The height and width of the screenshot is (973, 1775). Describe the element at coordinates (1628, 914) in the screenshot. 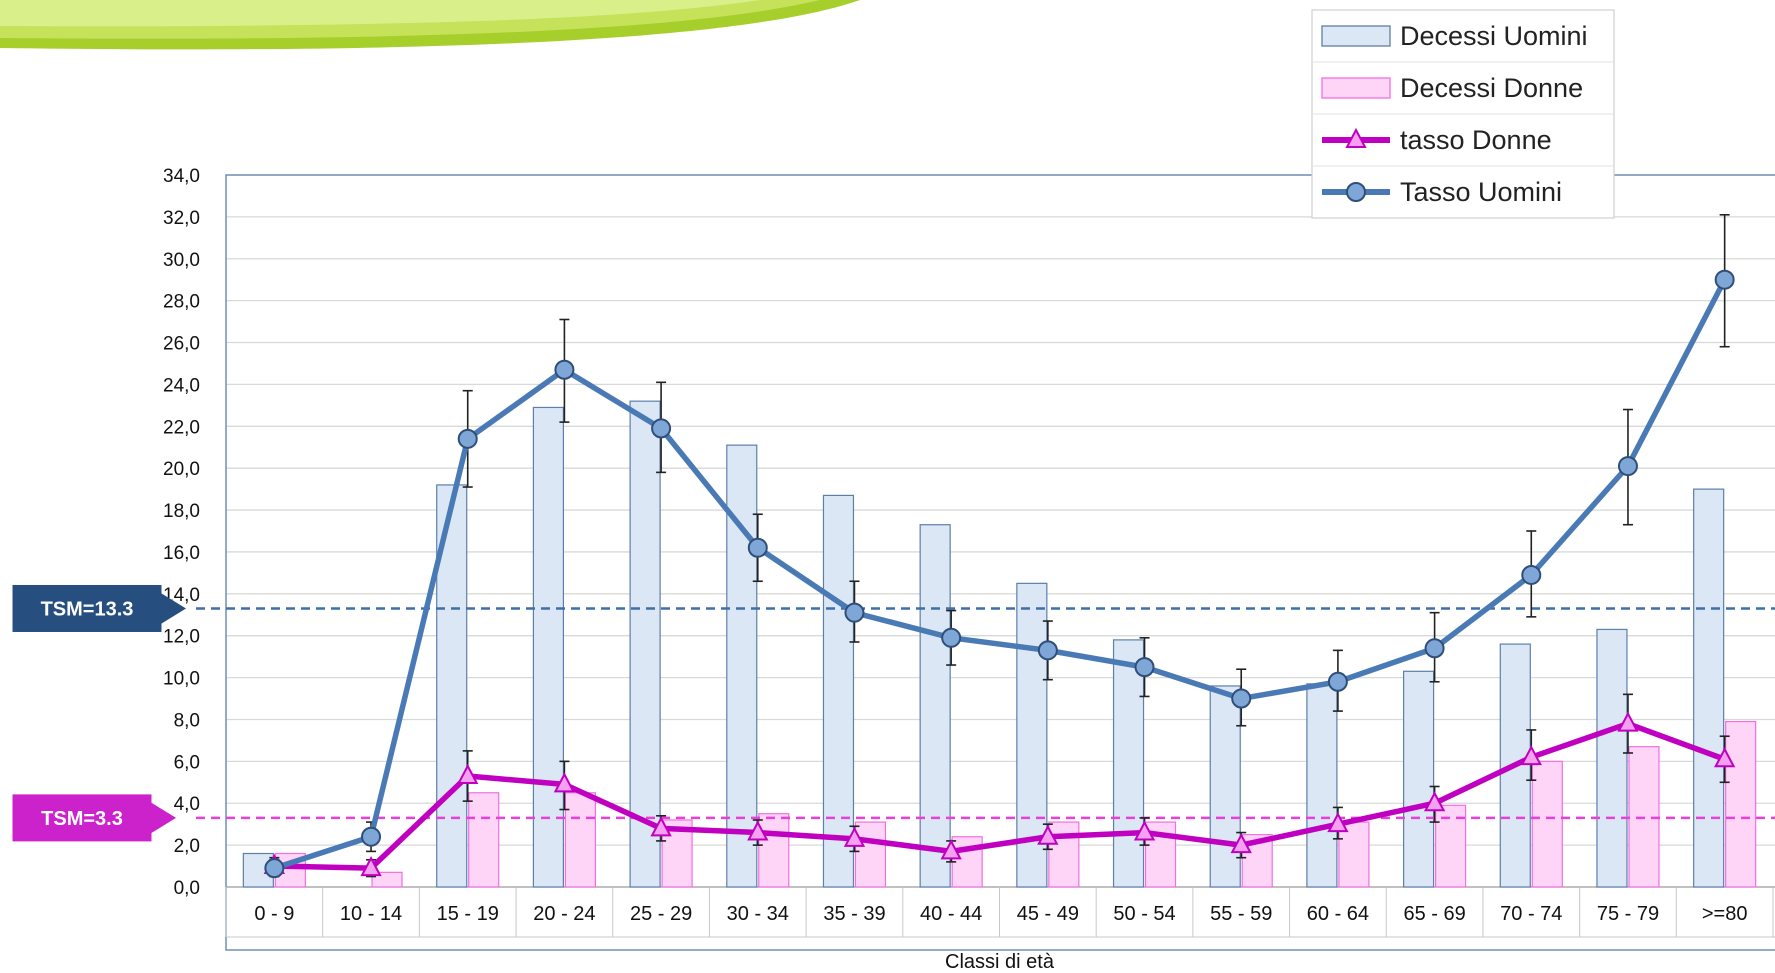

I see `x-tick-label: 75 - 79` at that location.